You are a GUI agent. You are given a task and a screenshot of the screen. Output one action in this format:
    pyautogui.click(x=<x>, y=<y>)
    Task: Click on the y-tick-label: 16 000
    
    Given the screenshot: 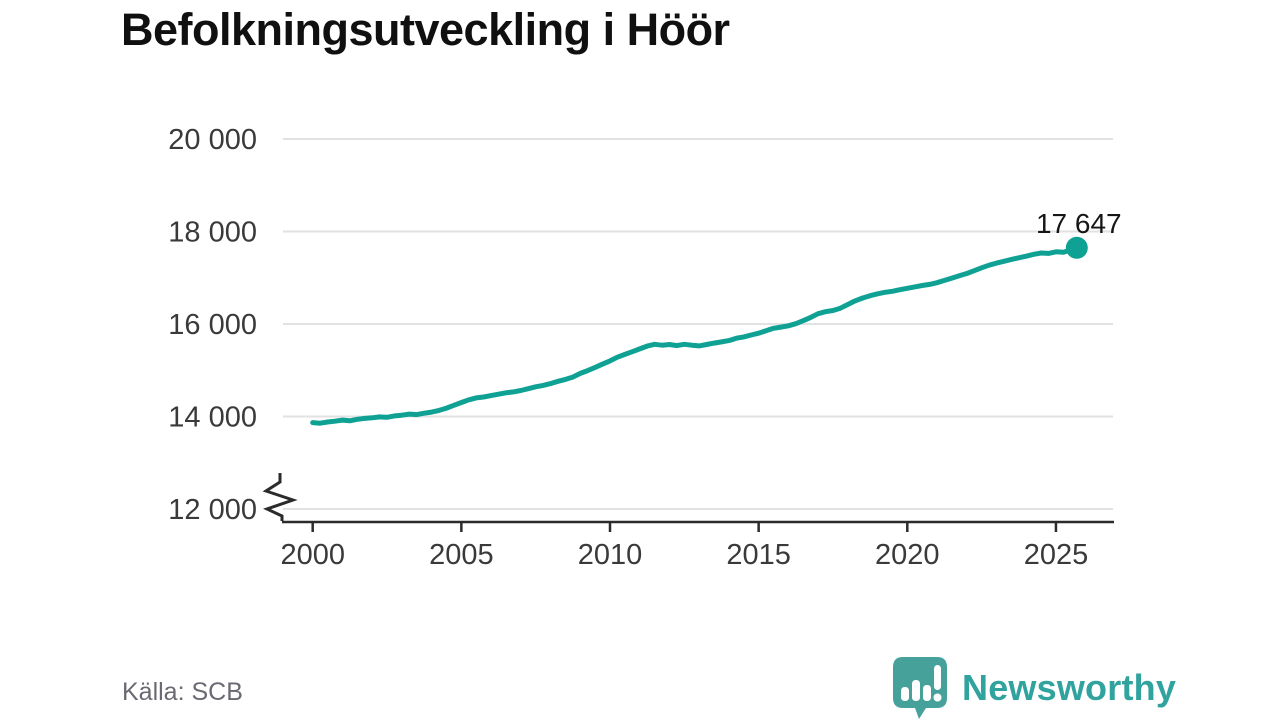 What is the action you would take?
    pyautogui.click(x=212, y=325)
    